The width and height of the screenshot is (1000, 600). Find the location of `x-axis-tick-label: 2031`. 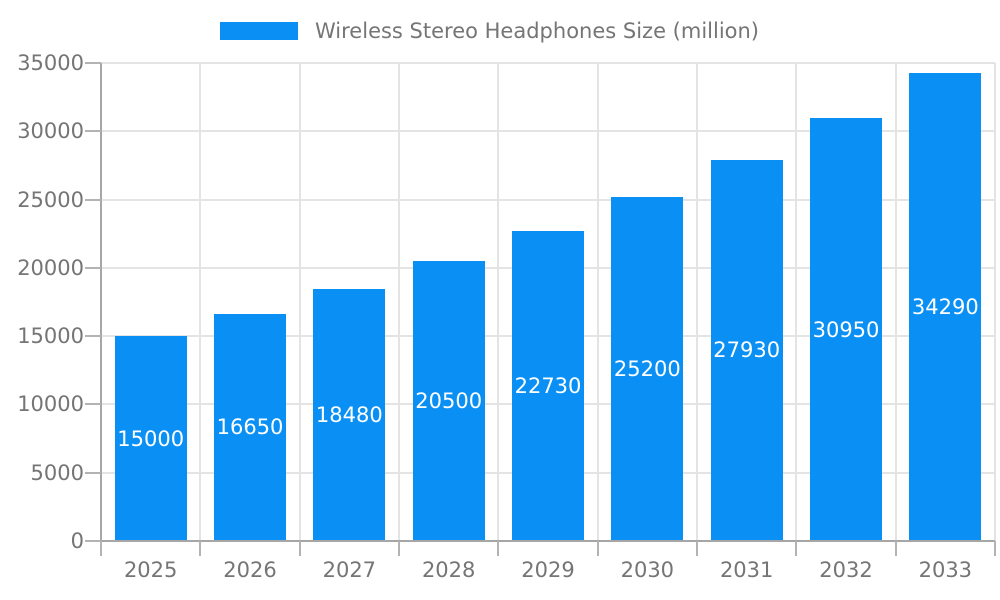

x-axis-tick-label: 2031 is located at coordinates (746, 570).